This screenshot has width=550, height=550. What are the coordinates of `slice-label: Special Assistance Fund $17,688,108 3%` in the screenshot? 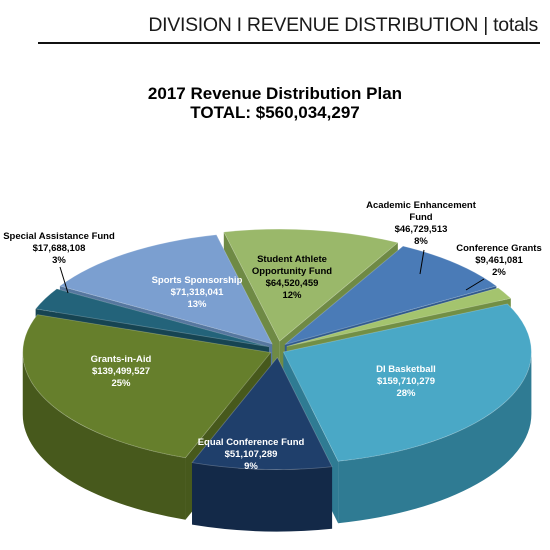 It's located at (59, 248).